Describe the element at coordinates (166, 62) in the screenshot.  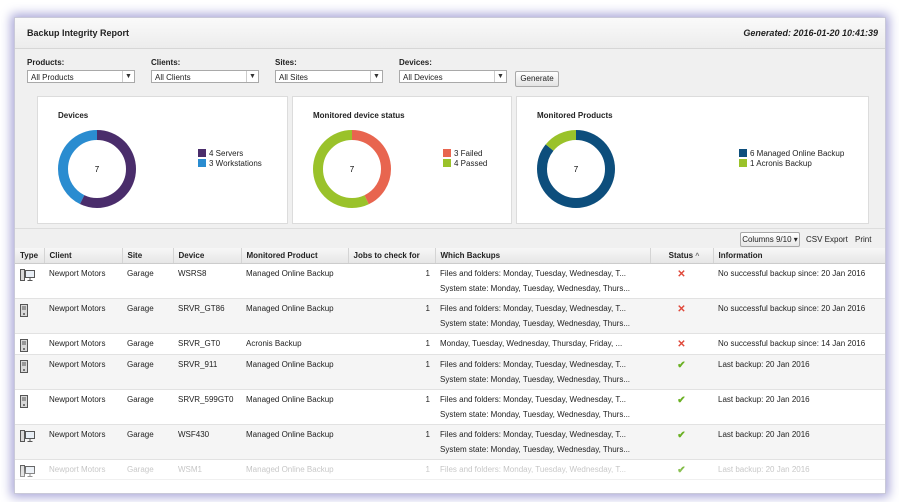
I see `clients-filter-label: Clients:` at that location.